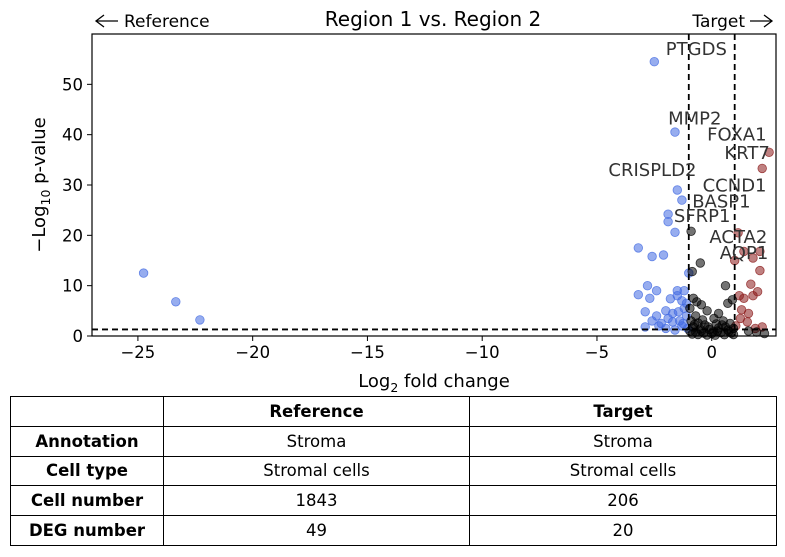  Describe the element at coordinates (78, 336) in the screenshot. I see `y-tick-label: 0` at that location.